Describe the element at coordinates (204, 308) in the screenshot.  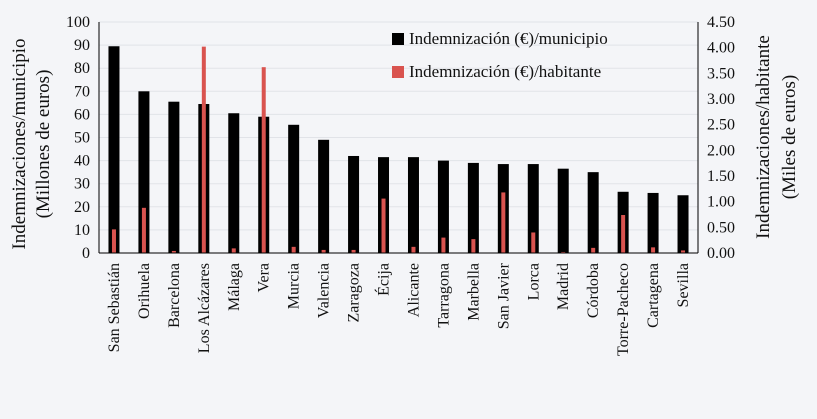
I see `x-tick-label: Los Alcázares` at that location.